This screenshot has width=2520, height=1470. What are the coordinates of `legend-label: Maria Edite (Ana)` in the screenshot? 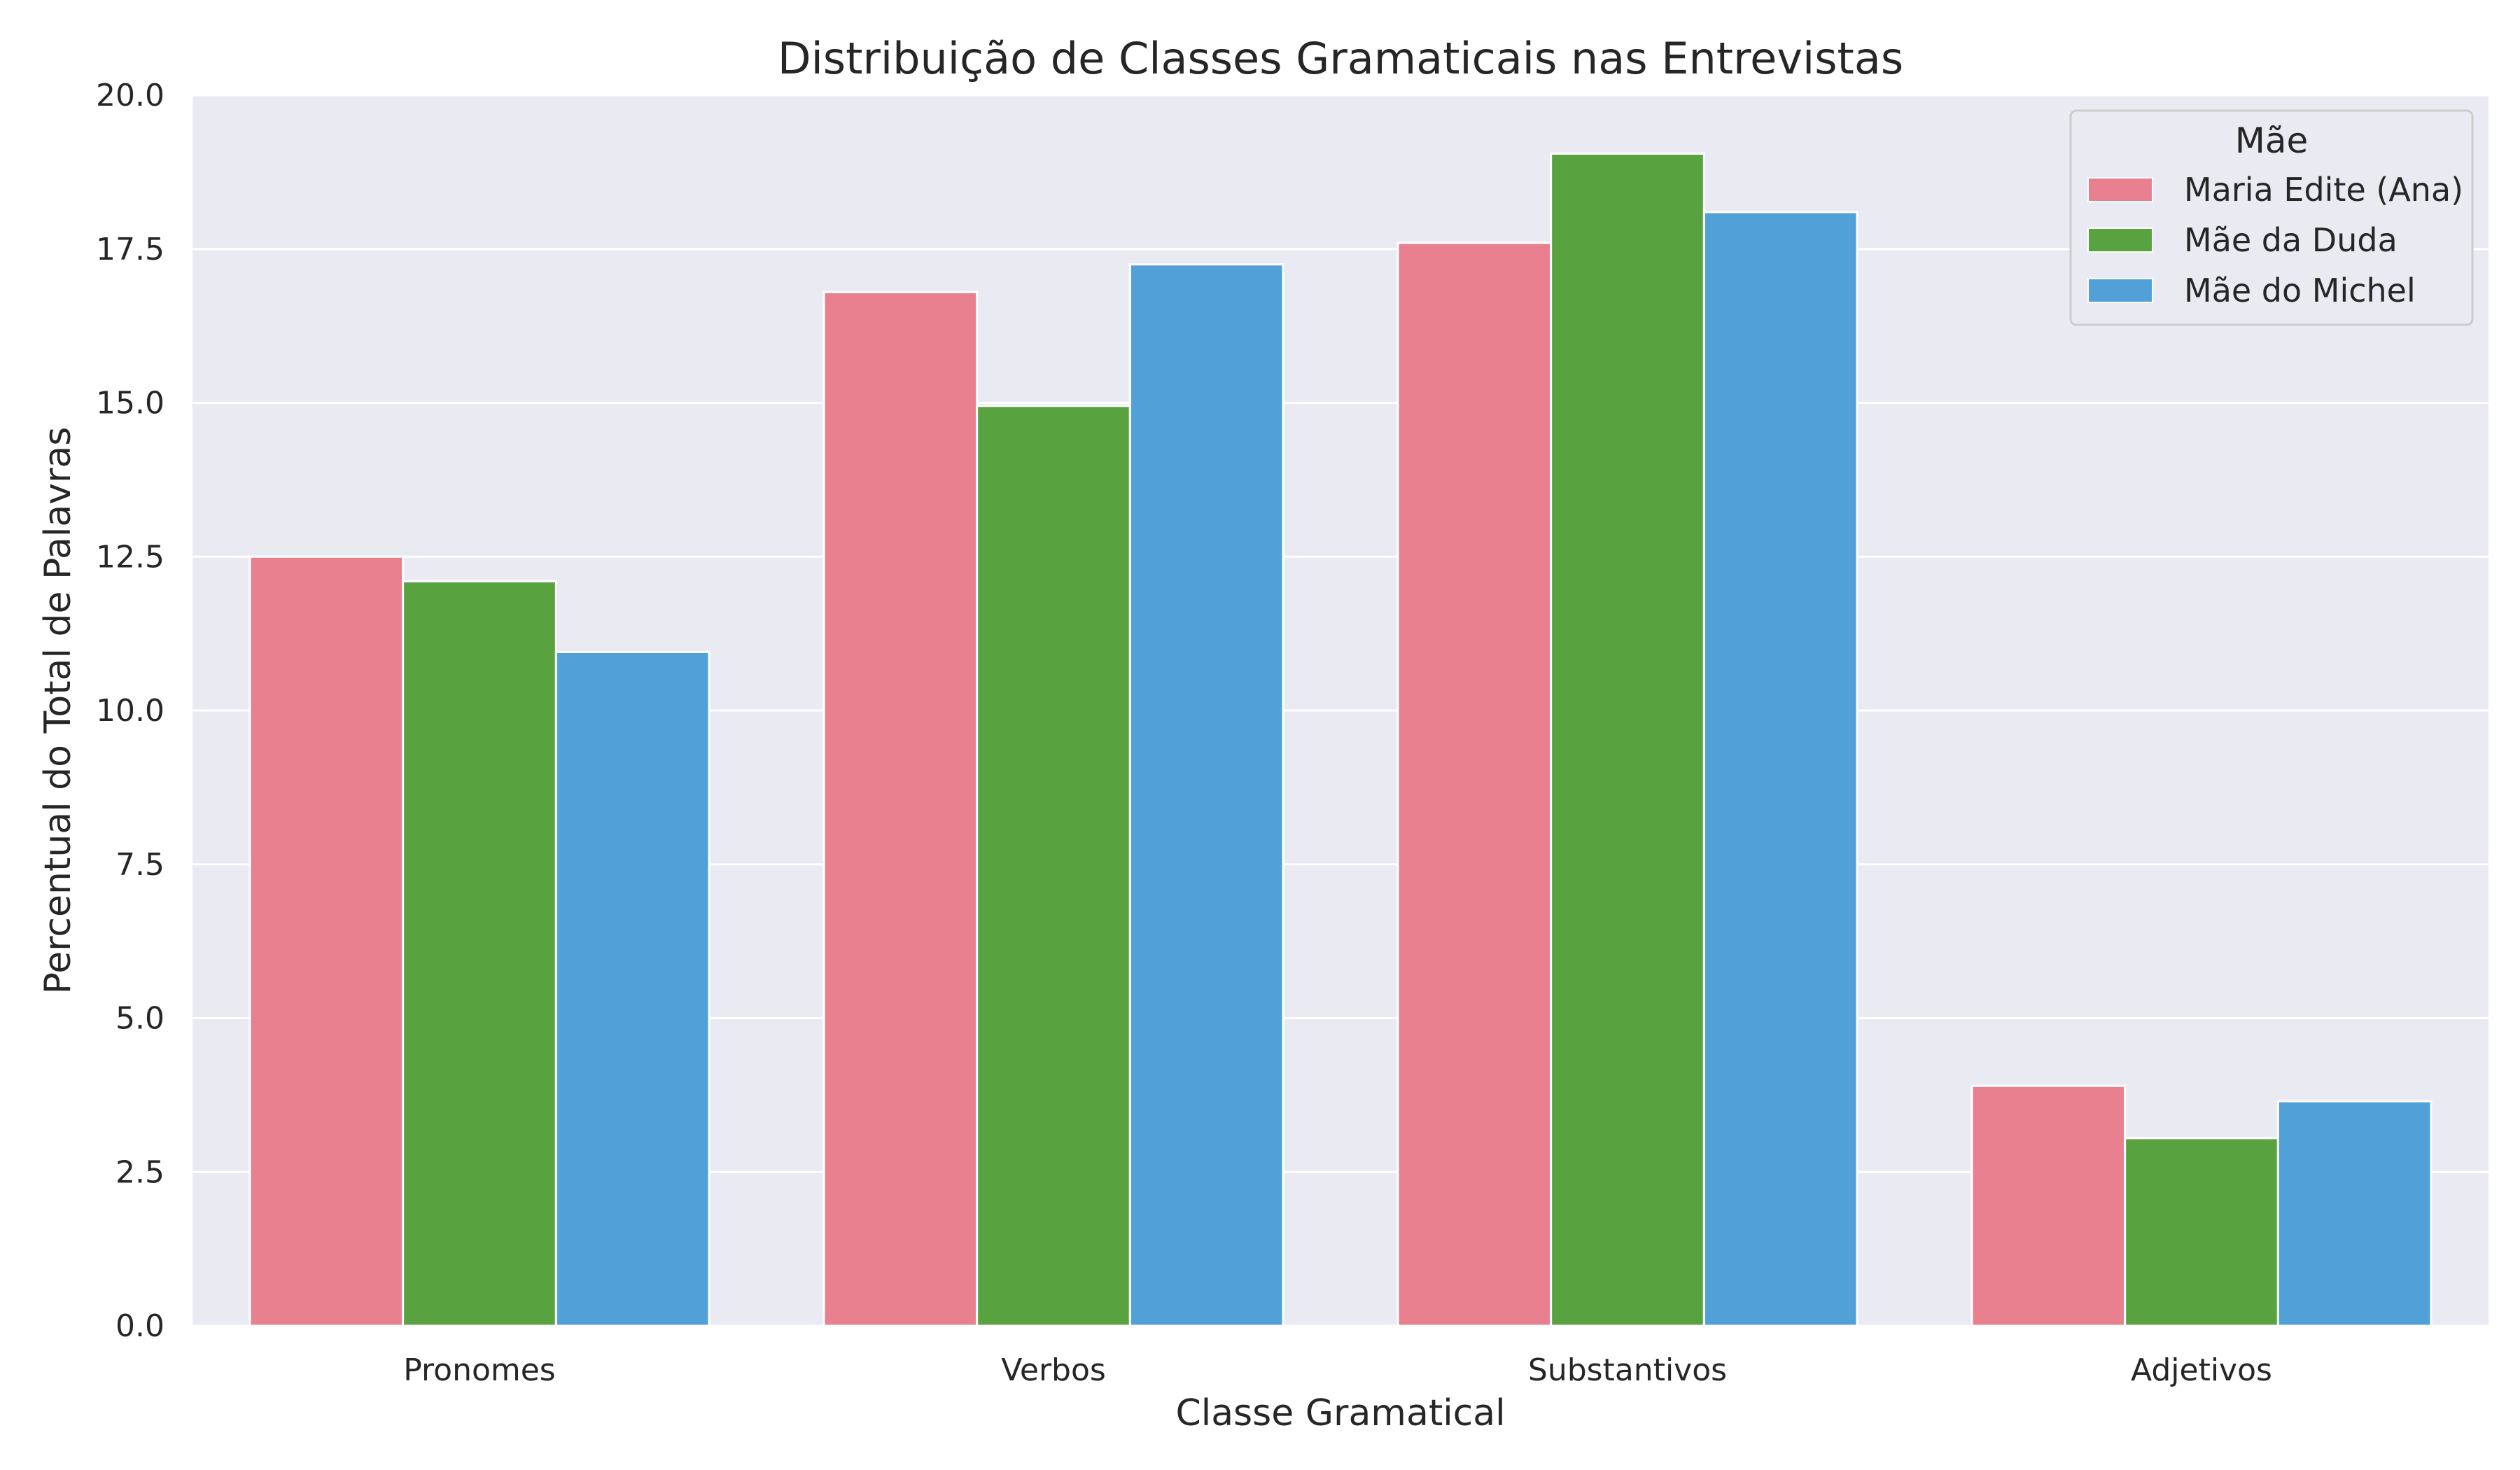 It's located at (2323, 190).